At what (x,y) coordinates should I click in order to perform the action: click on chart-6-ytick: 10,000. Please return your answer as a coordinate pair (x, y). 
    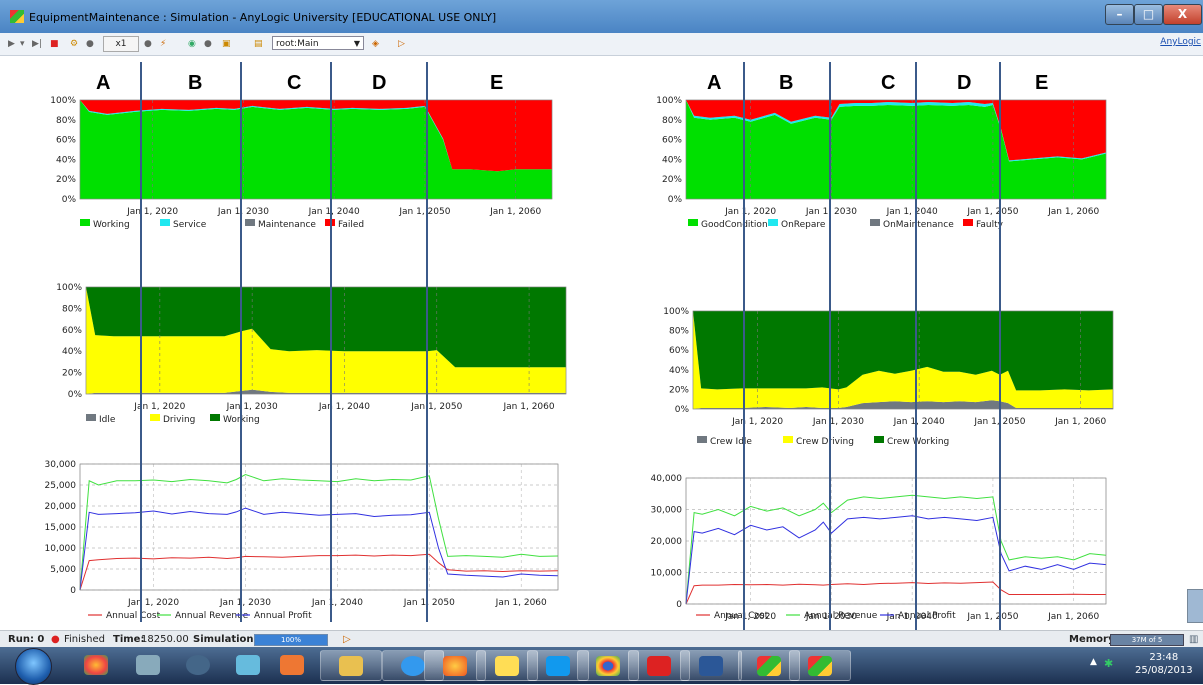
    Looking at the image, I should click on (667, 574).